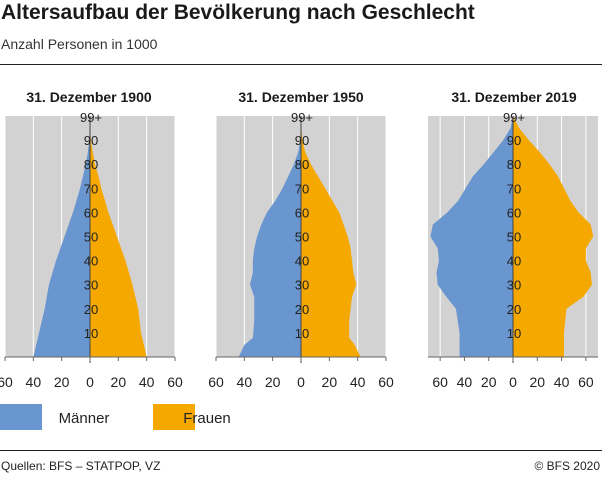  What do you see at coordinates (301, 64) in the screenshot?
I see `header-divider` at bounding box center [301, 64].